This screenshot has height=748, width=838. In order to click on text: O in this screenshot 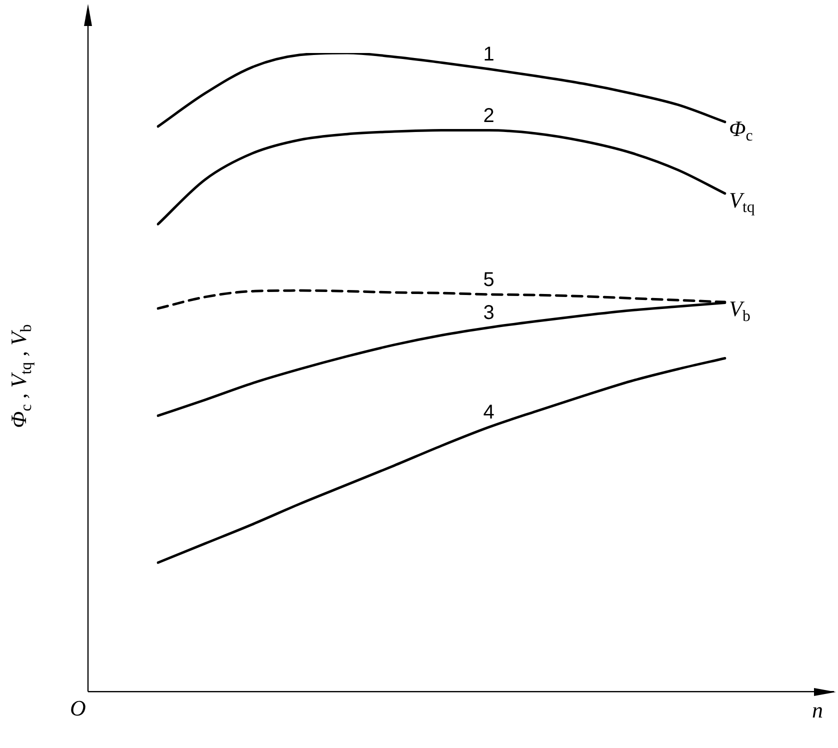, I will do `click(78, 707)`.